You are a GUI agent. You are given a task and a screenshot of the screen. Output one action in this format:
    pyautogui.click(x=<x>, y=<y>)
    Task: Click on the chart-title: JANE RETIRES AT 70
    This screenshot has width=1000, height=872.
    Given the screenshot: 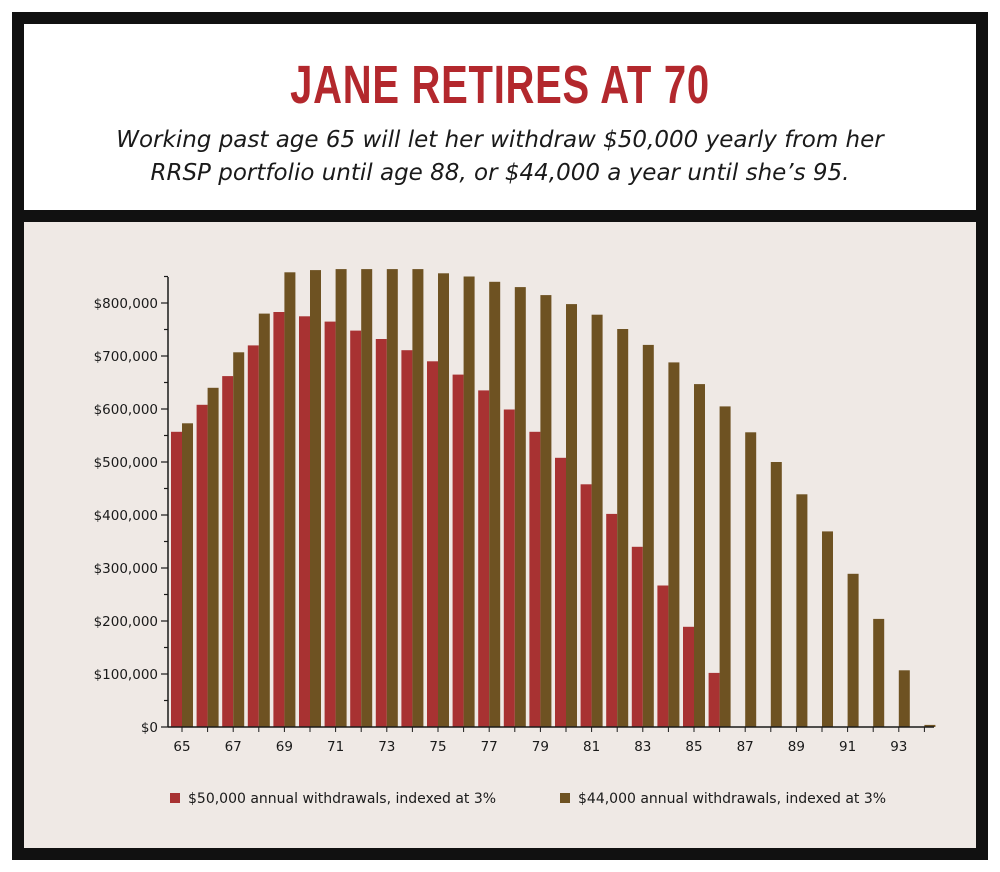 What is the action you would take?
    pyautogui.click(x=500, y=85)
    